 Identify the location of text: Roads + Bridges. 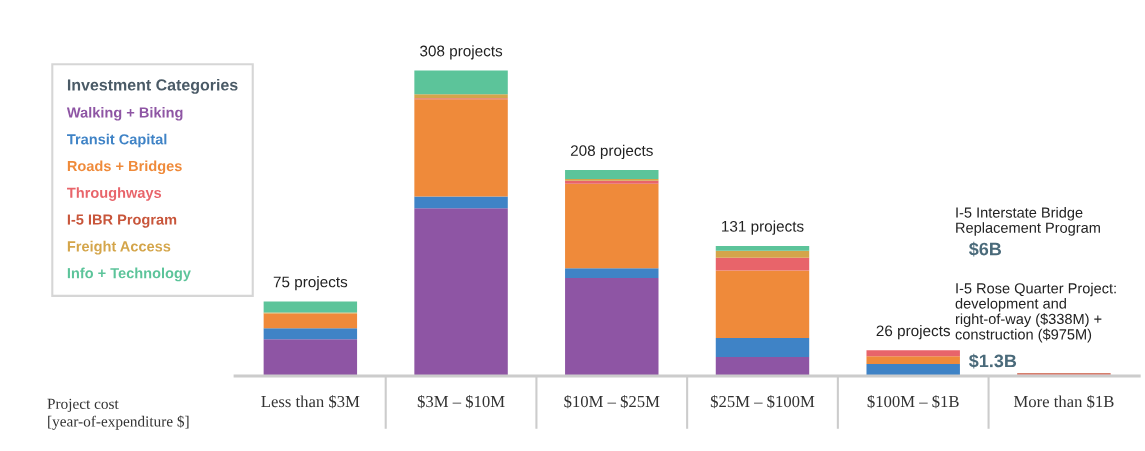
(124, 167).